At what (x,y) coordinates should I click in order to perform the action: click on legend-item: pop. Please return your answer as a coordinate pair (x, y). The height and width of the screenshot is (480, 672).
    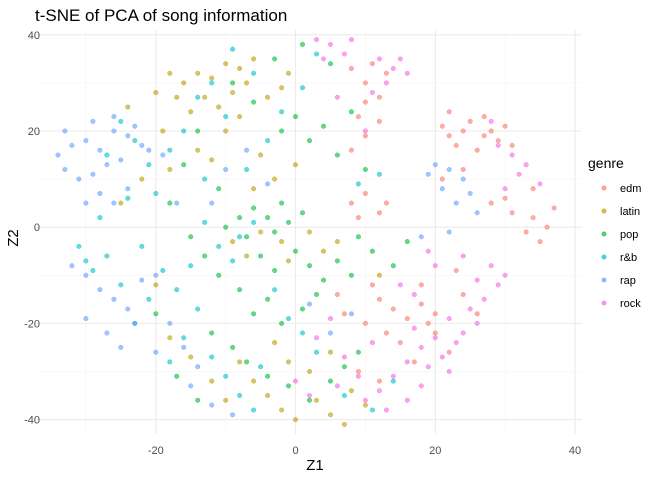
    Looking at the image, I should click on (619, 235).